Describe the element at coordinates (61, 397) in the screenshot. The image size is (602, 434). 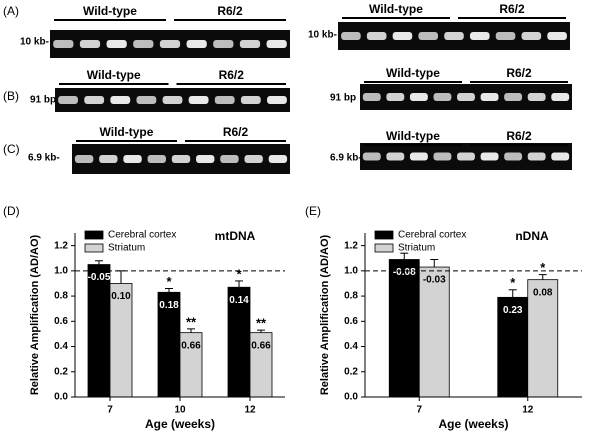
I see `y-tick-label: 0.0` at that location.